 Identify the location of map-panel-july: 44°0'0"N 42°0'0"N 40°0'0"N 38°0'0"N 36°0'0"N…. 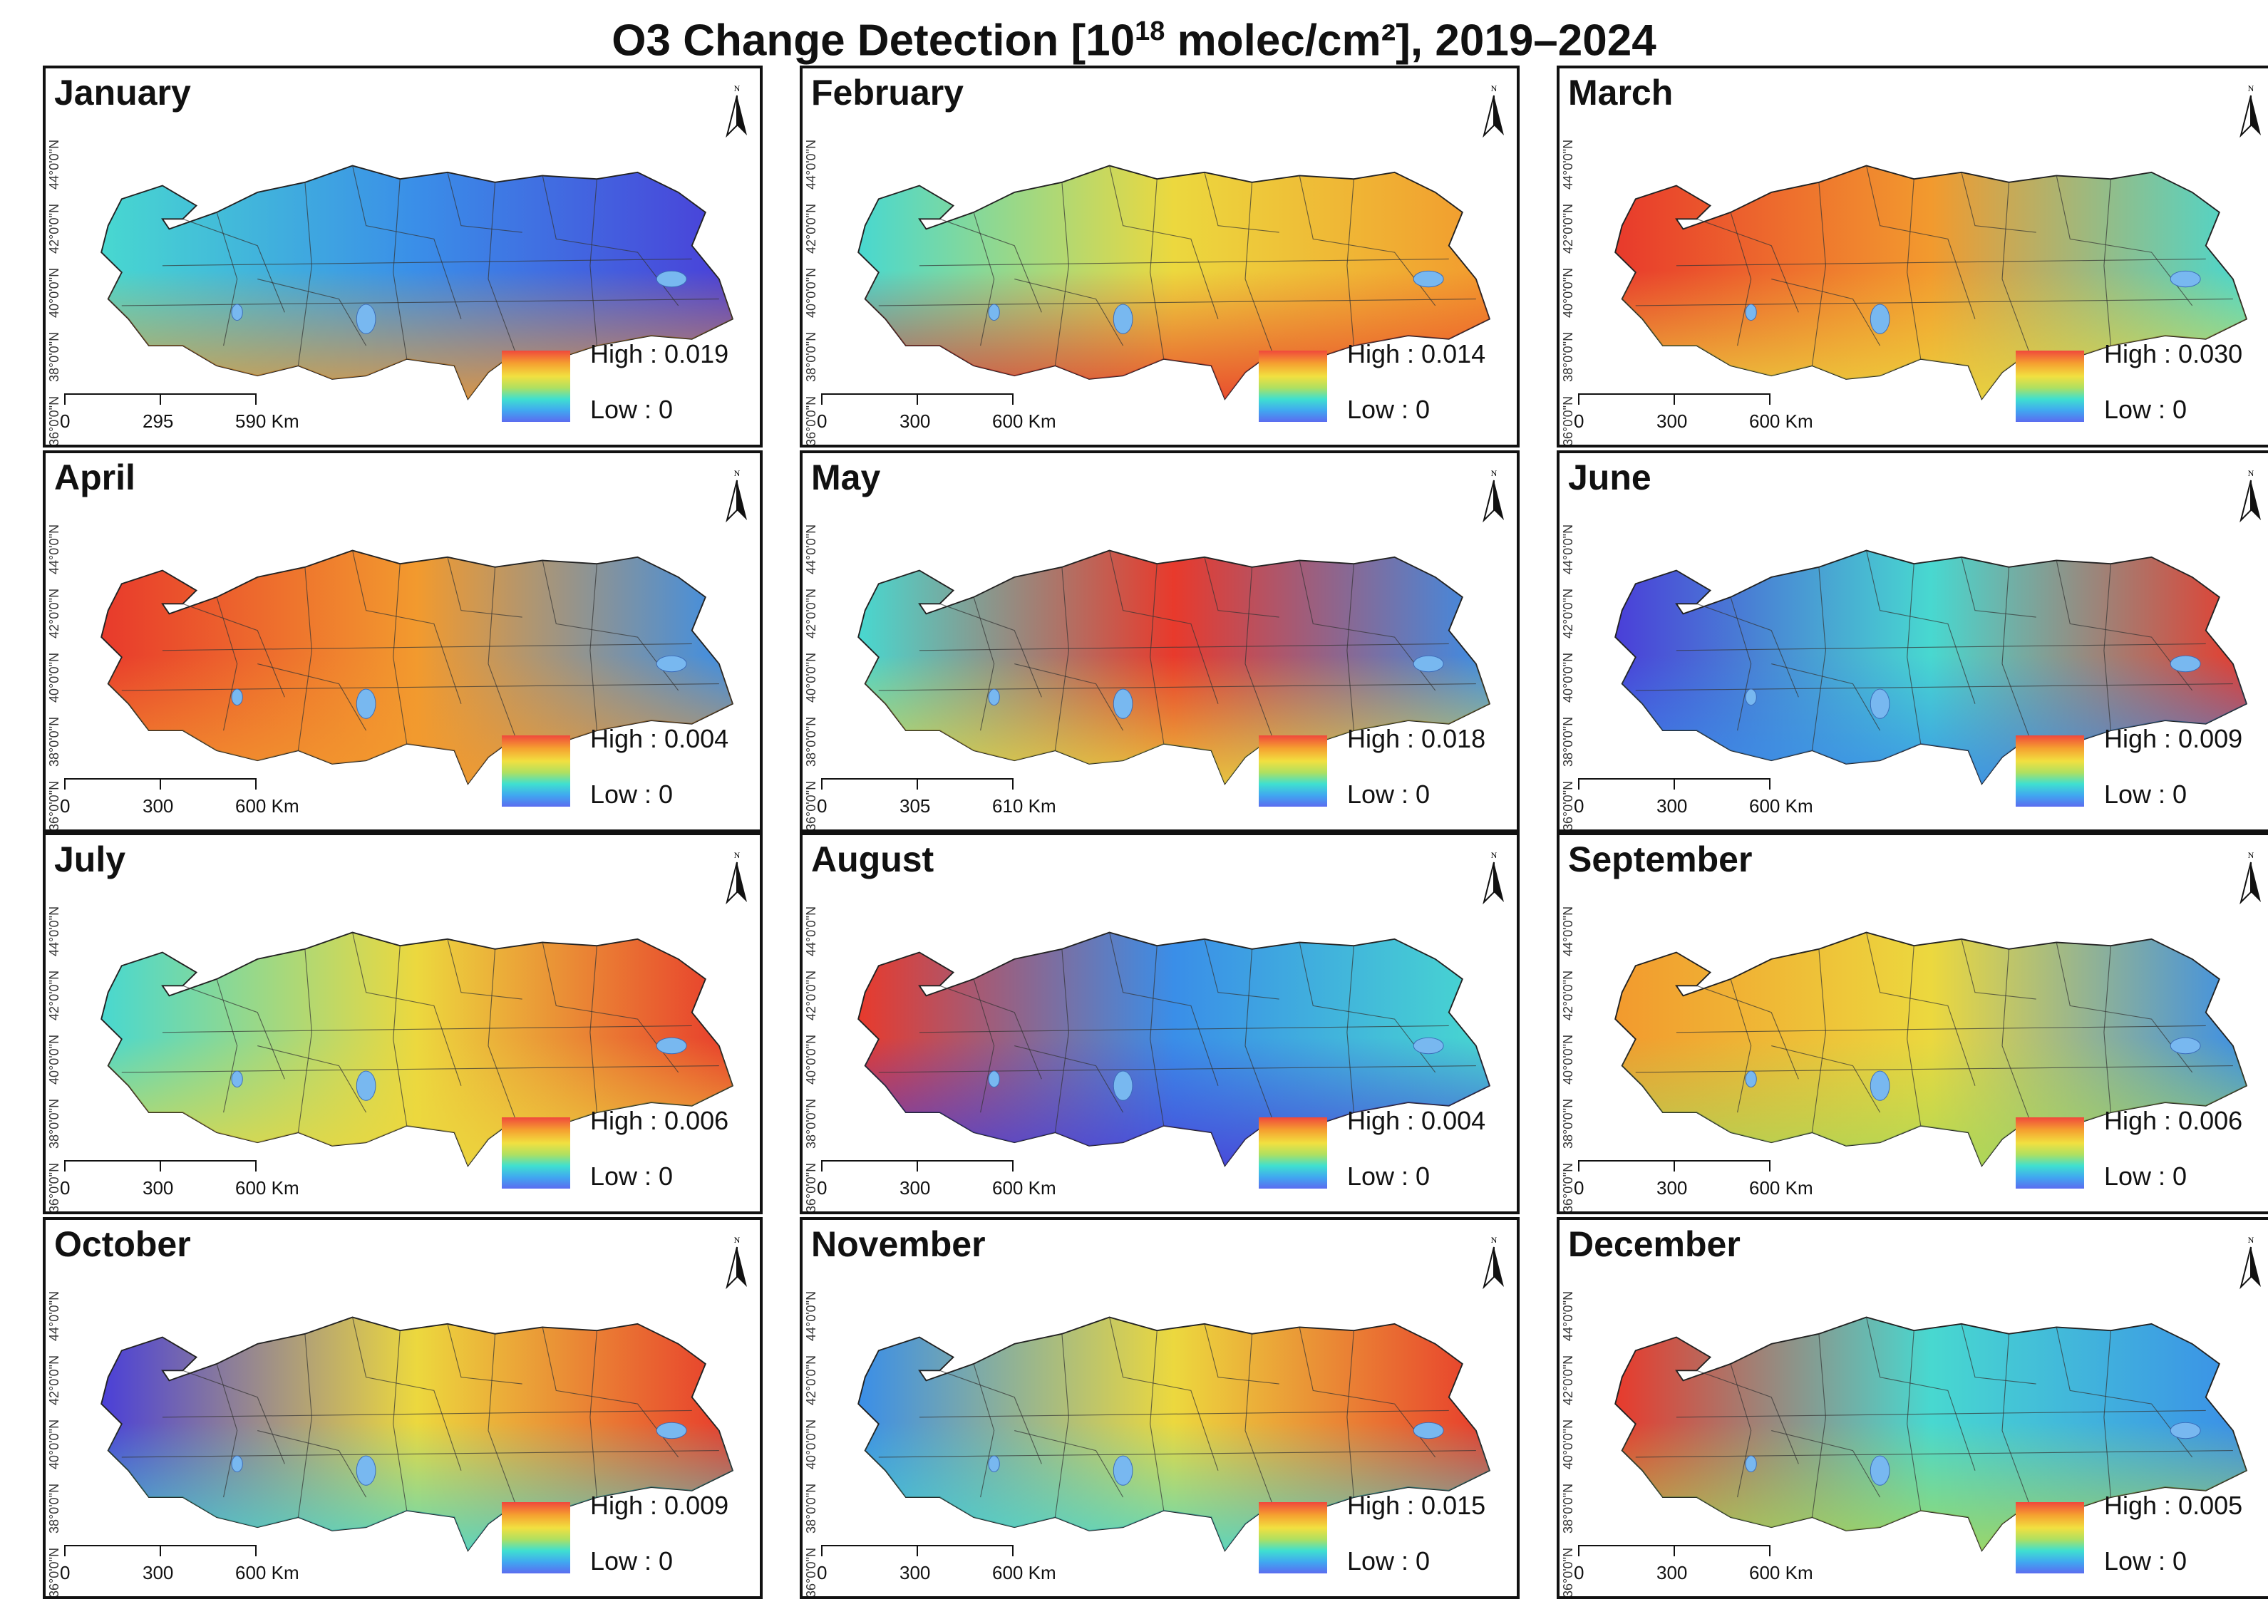
(403, 1023).